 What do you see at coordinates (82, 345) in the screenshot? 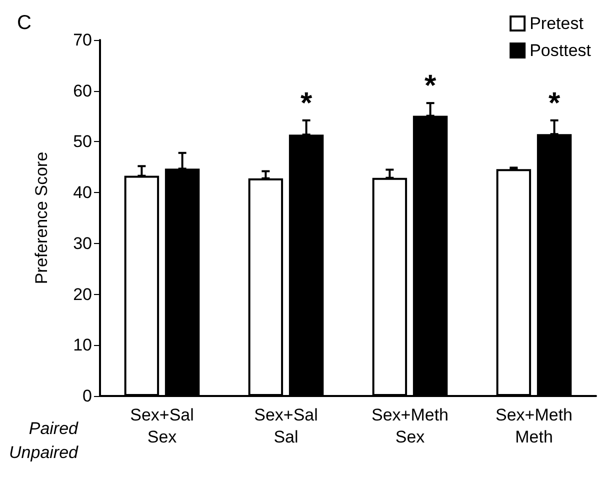
I see `y-tick-label: 10` at bounding box center [82, 345].